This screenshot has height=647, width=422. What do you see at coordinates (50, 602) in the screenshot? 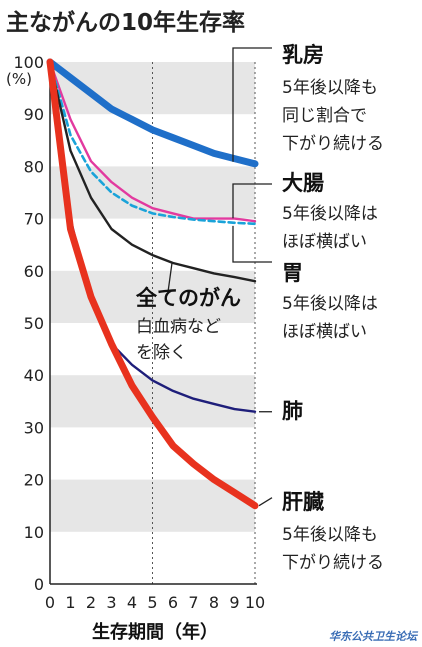
I see `x-tick-0: 0` at bounding box center [50, 602].